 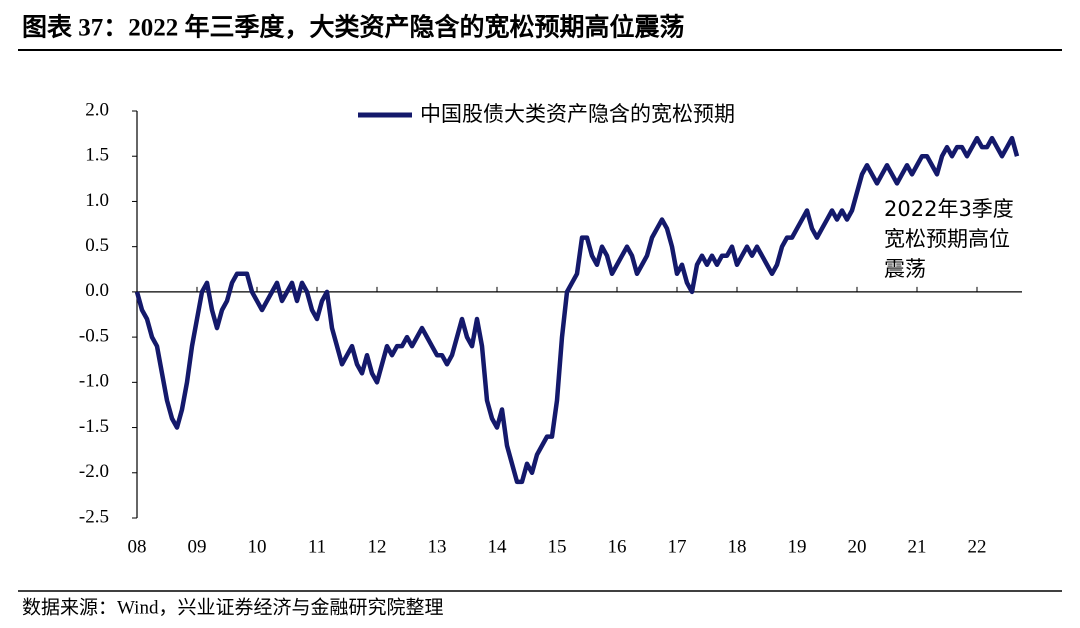 I want to click on x-tick-label: 12, so click(x=377, y=546).